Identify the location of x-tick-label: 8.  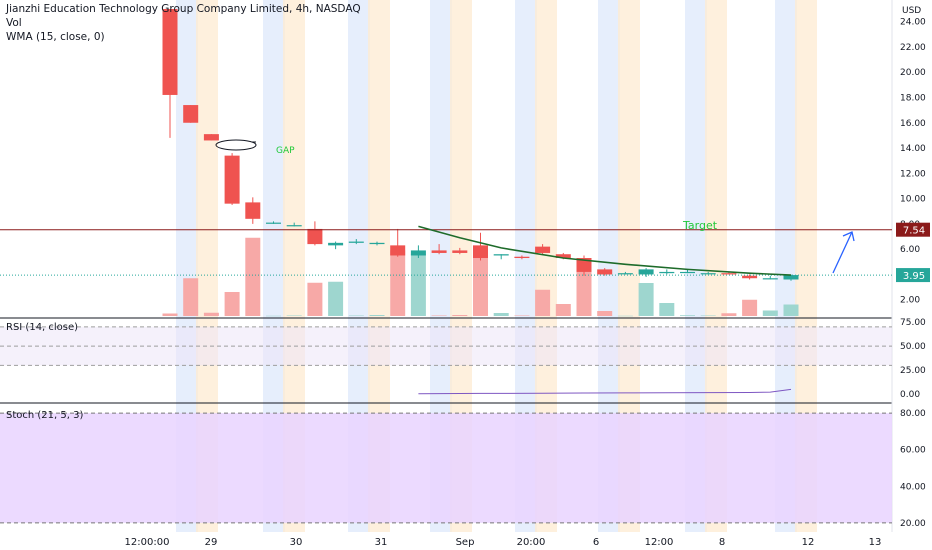
(722, 542).